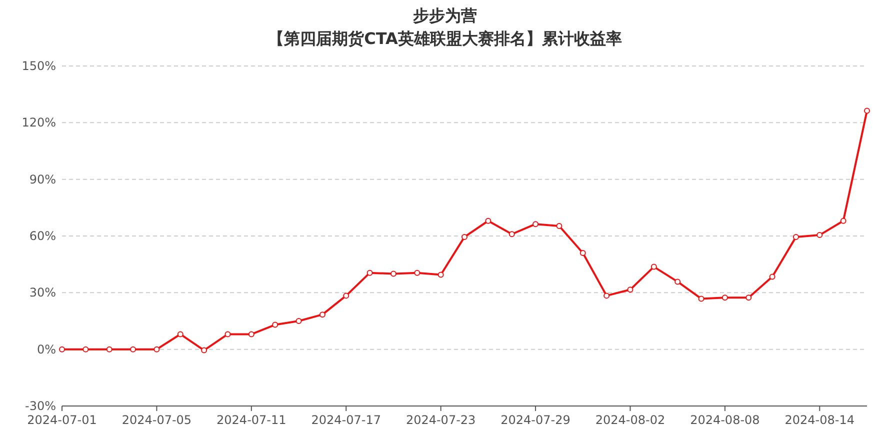  Describe the element at coordinates (39, 123) in the screenshot. I see `y-tick-label: 120%` at that location.